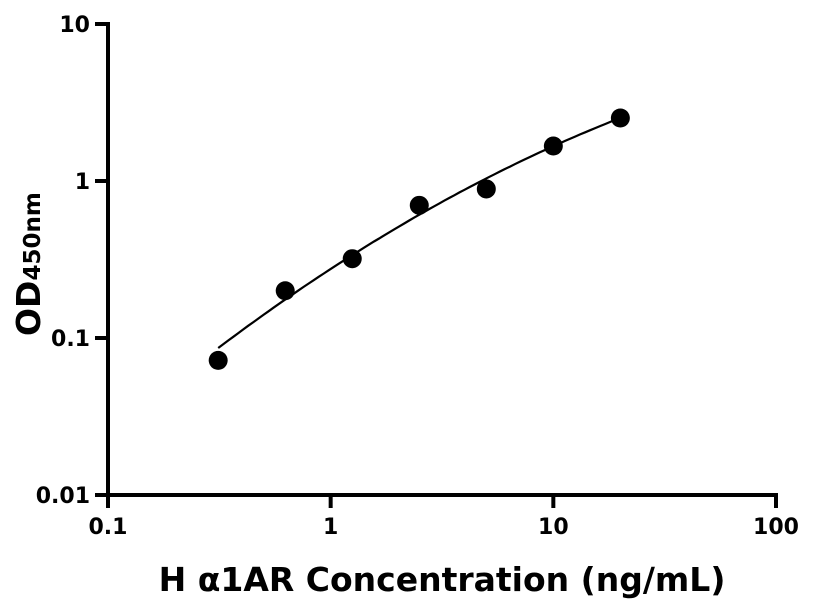 The image size is (816, 616). What do you see at coordinates (63, 496) in the screenshot?
I see `y-tick-label: 0.01` at bounding box center [63, 496].